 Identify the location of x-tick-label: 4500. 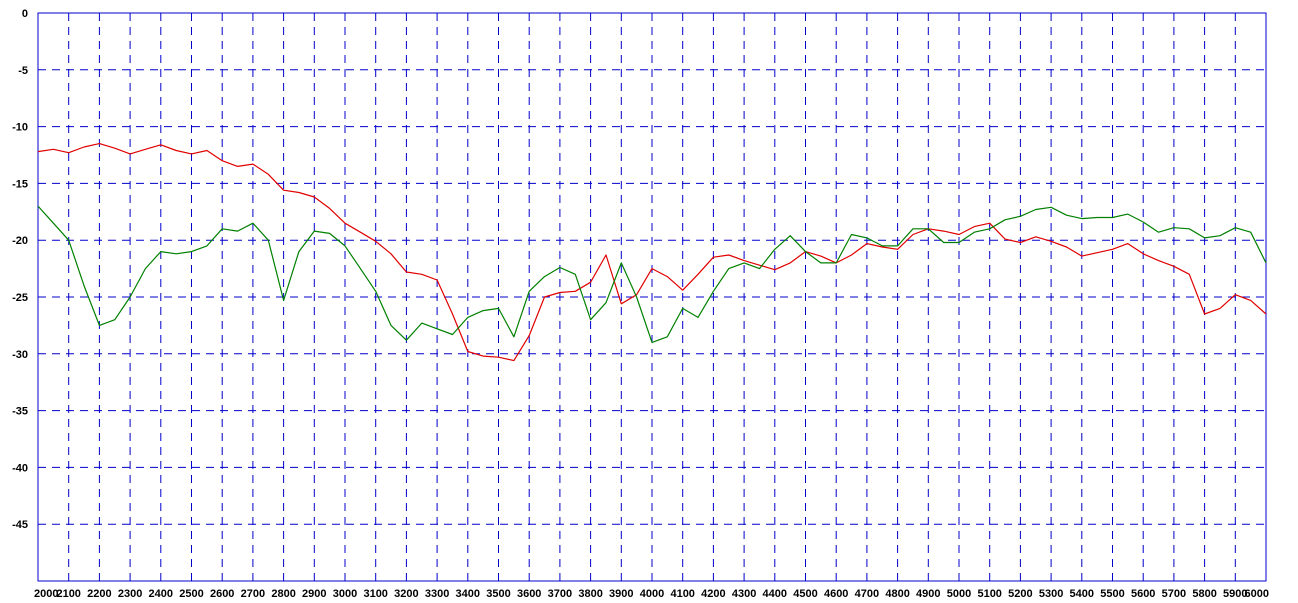
(805, 594).